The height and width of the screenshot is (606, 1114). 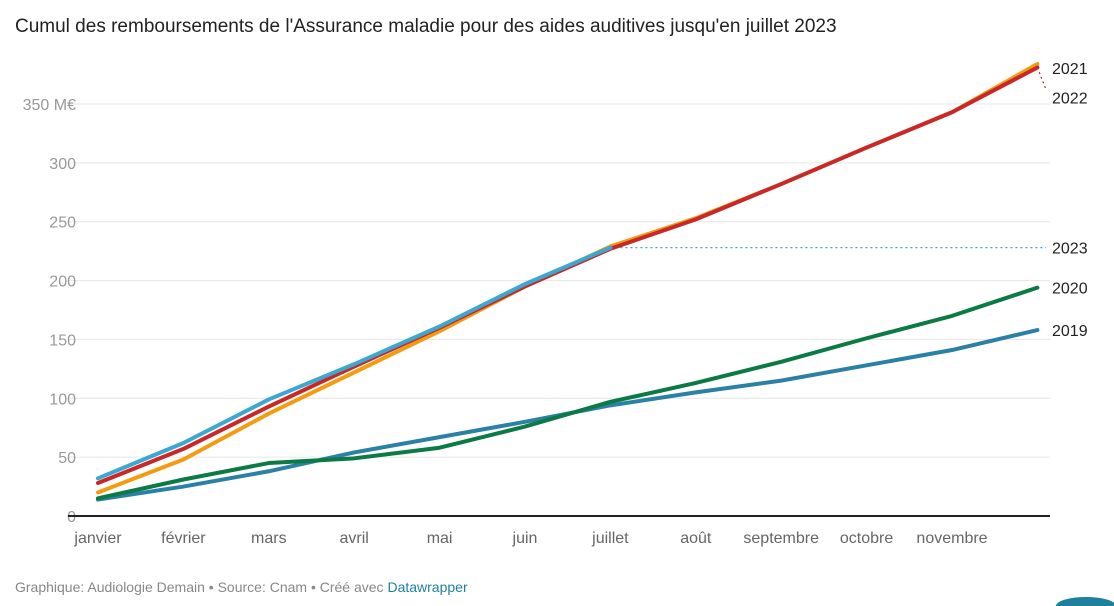 I want to click on y-tick-label: 100, so click(x=62, y=399).